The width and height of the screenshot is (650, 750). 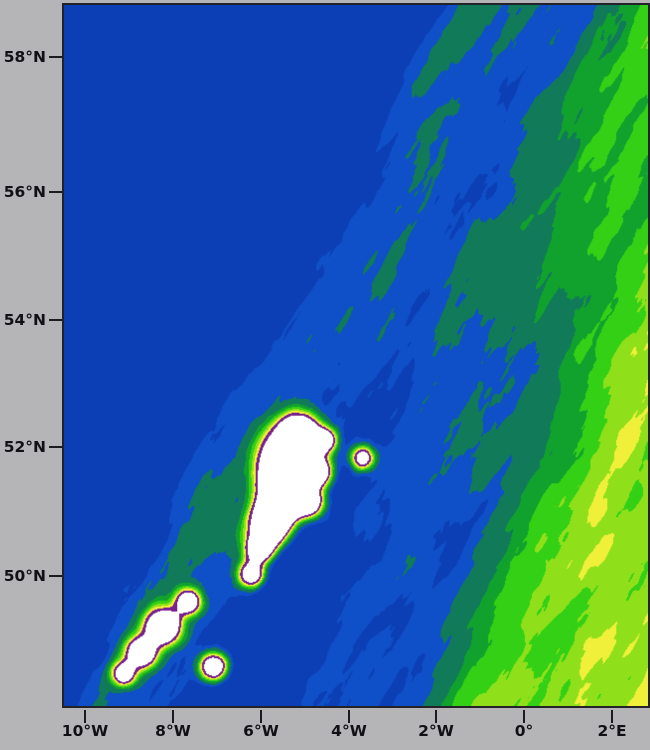 I want to click on y-ticklabel-50: 50°N, so click(x=24, y=576).